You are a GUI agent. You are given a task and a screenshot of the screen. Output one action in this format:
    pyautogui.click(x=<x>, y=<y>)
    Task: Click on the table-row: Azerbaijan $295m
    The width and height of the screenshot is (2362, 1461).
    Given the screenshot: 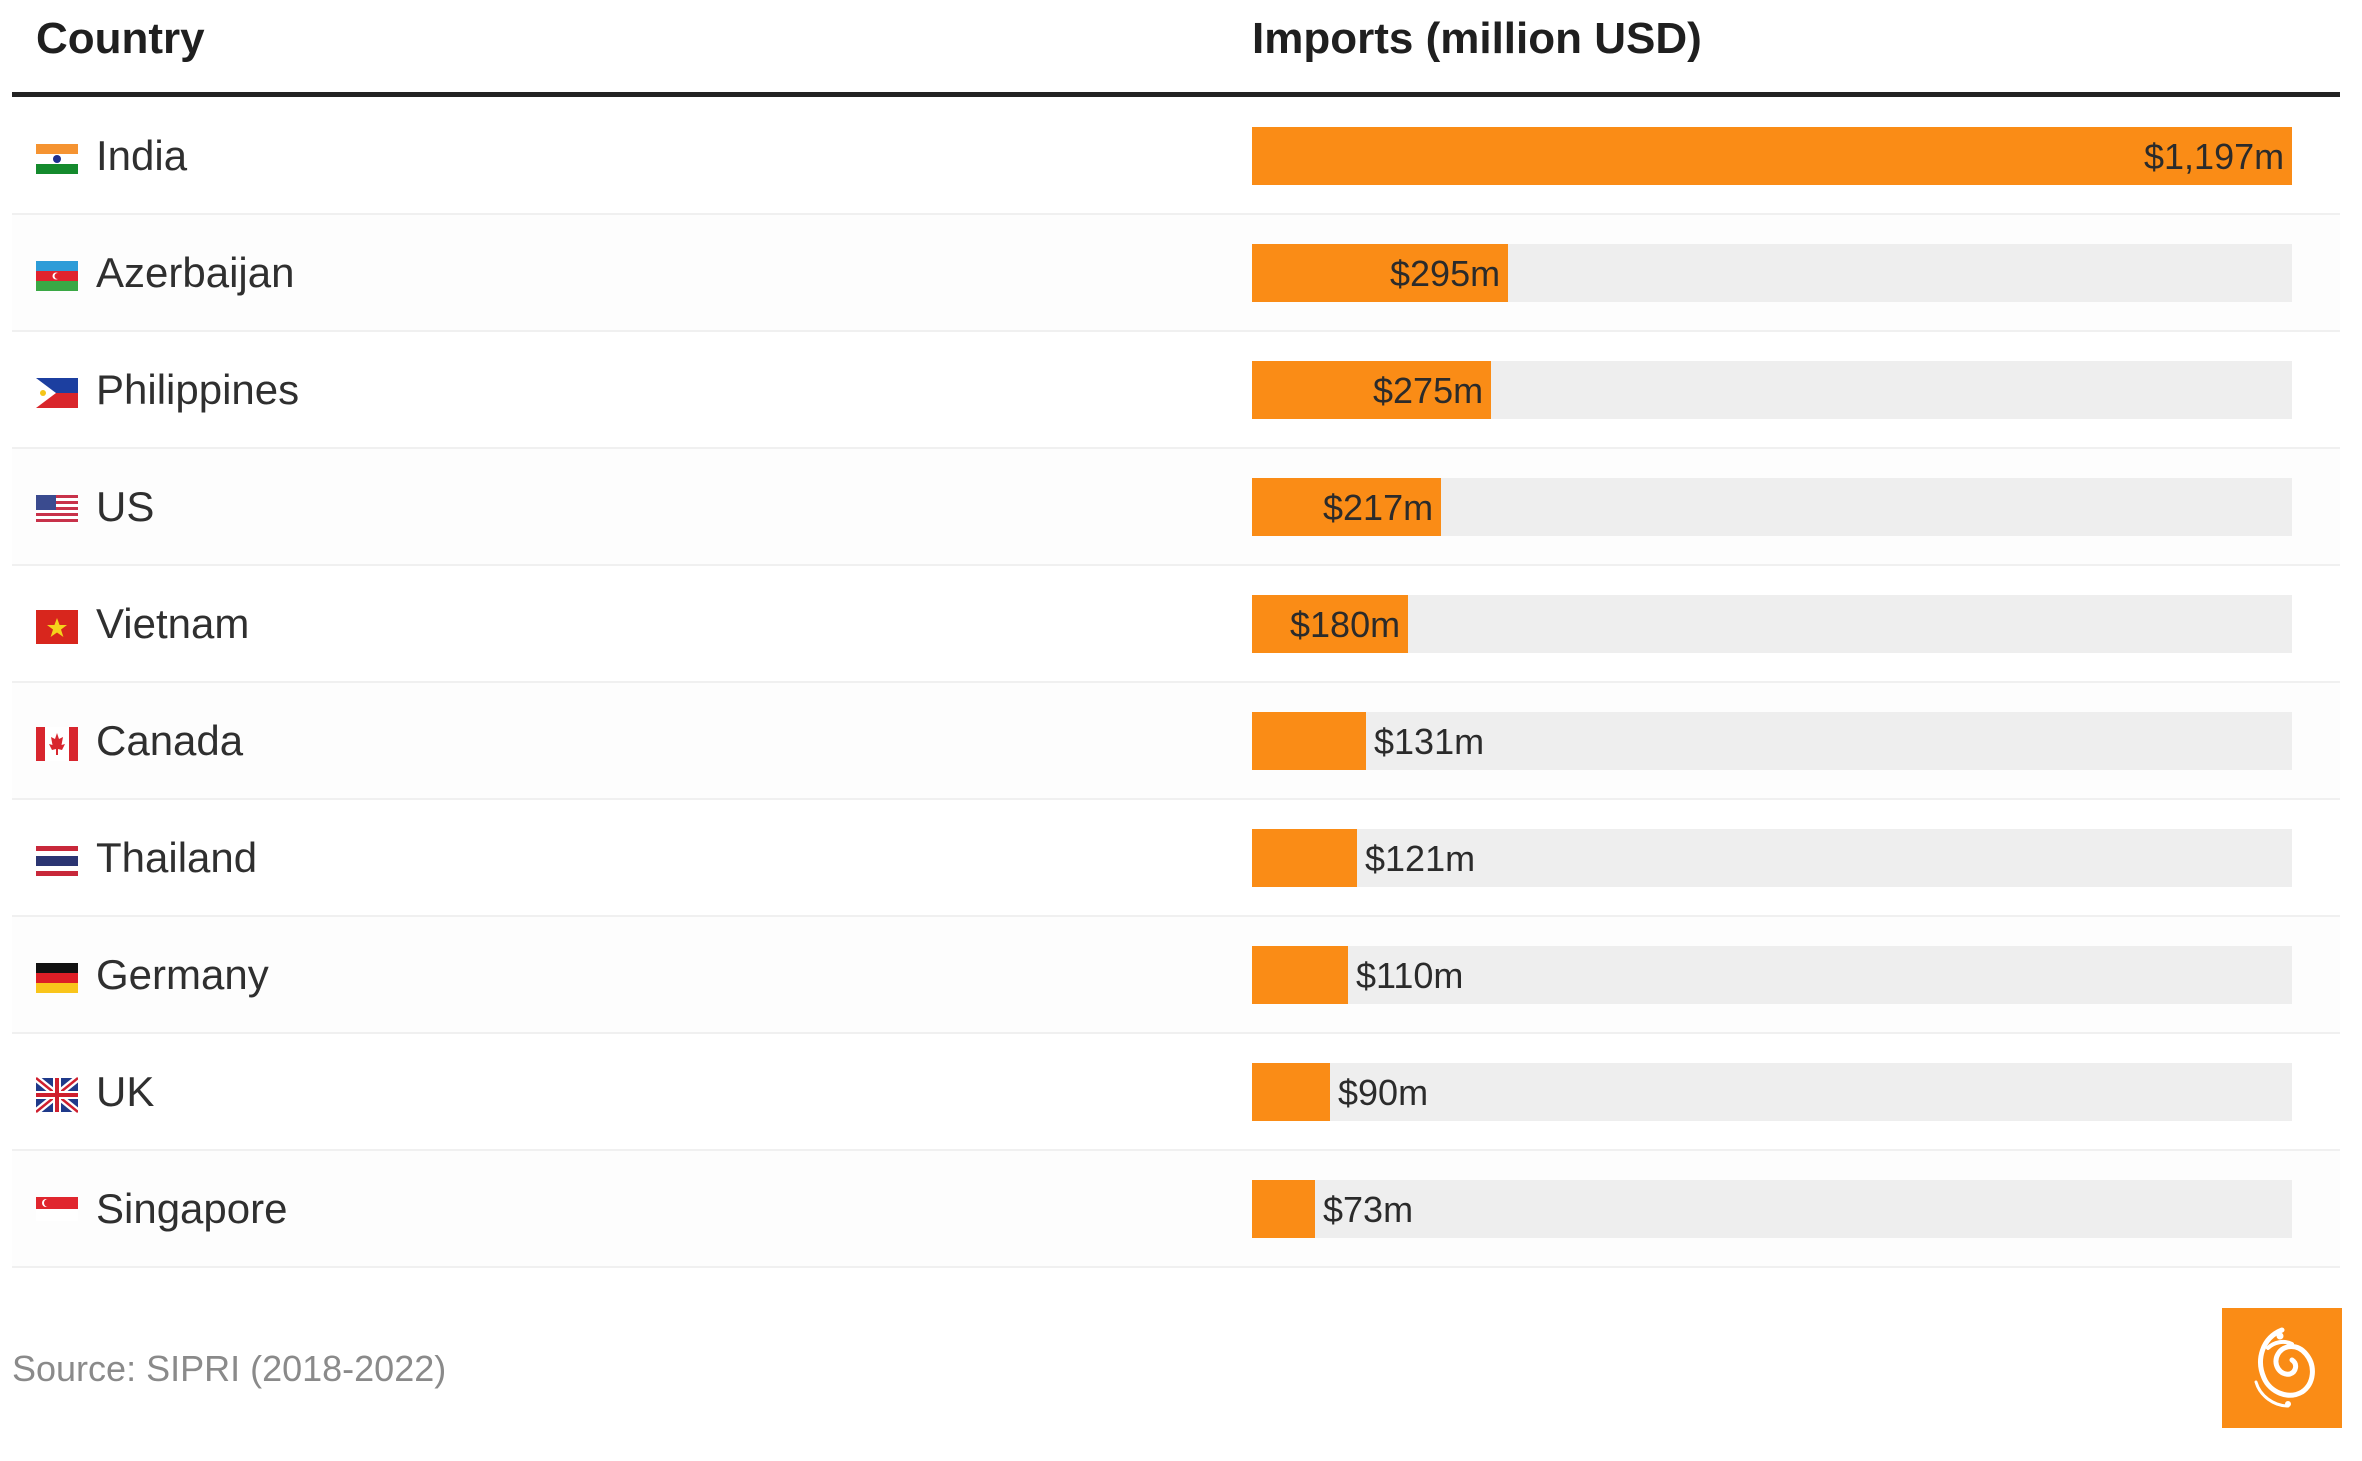 What is the action you would take?
    pyautogui.click(x=1176, y=273)
    